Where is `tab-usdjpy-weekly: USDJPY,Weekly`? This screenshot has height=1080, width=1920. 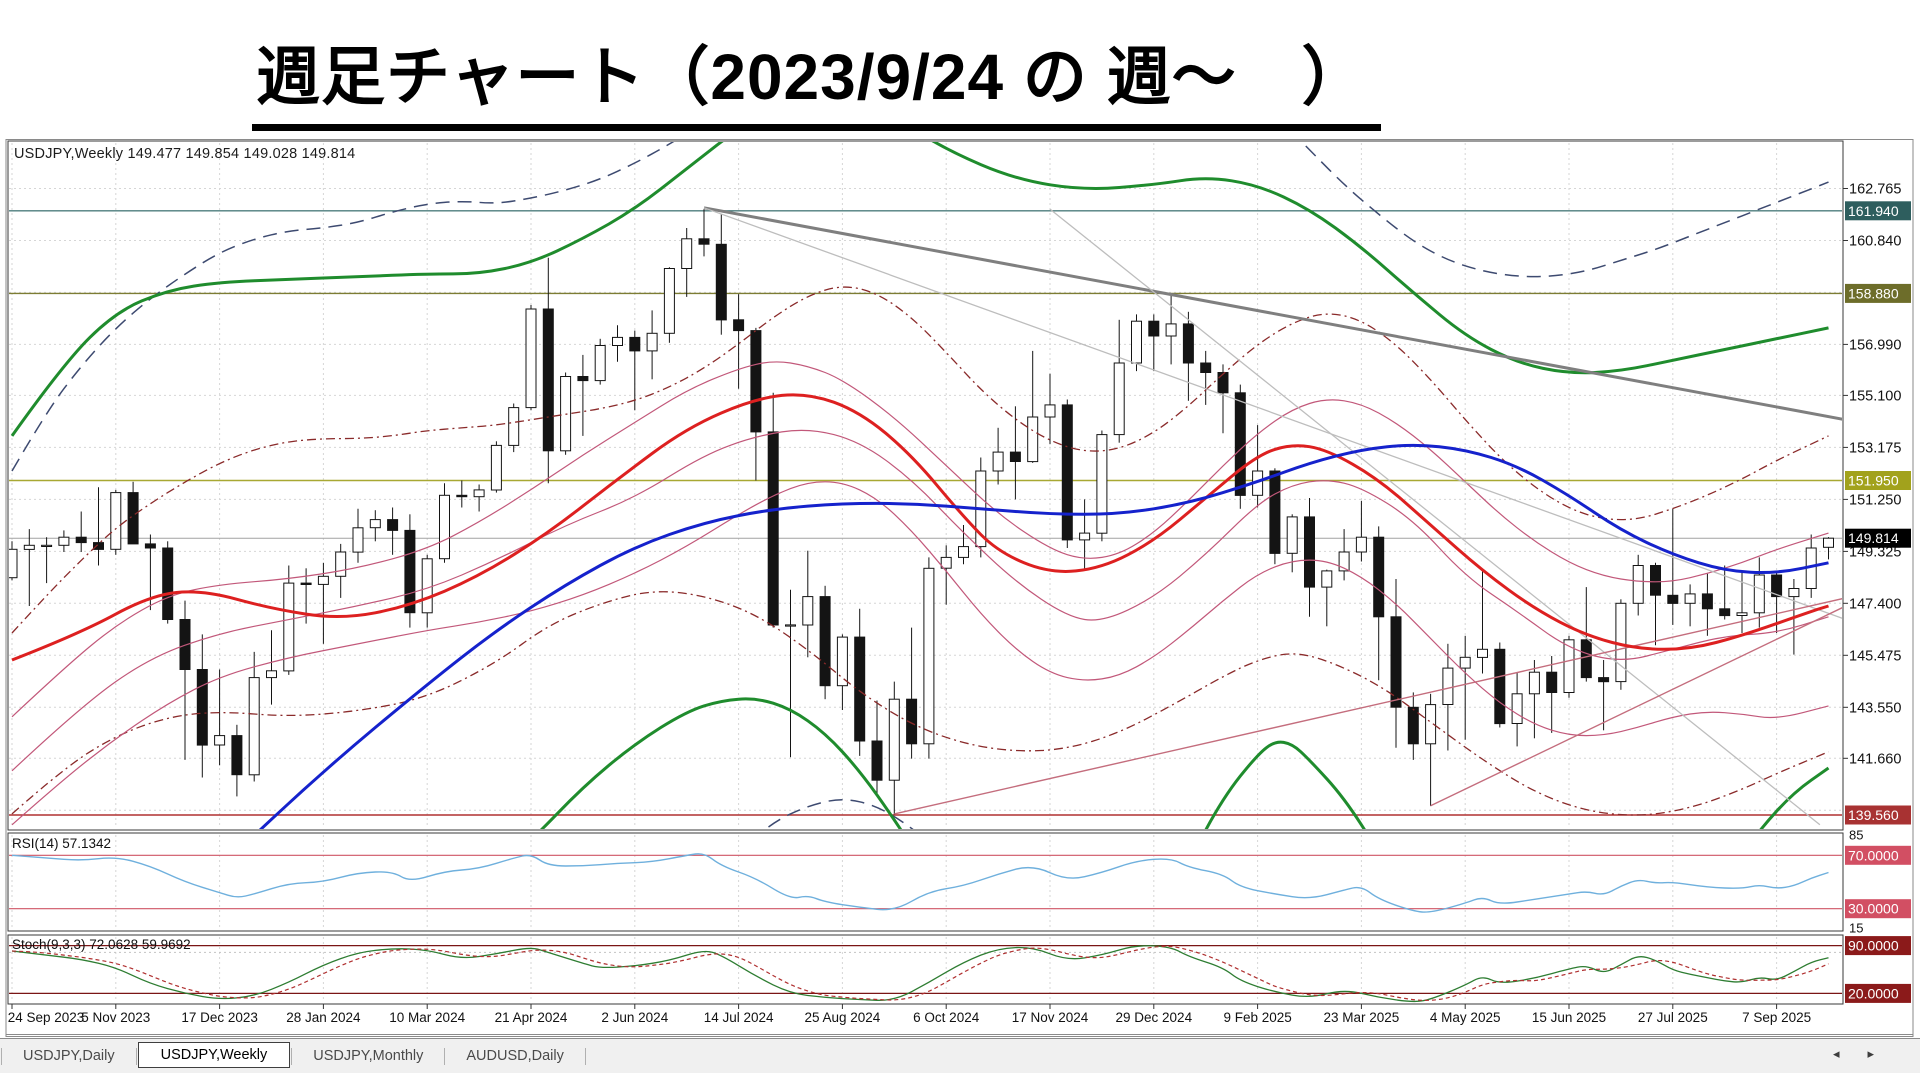
tab-usdjpy-weekly: USDJPY,Weekly is located at coordinates (214, 1054).